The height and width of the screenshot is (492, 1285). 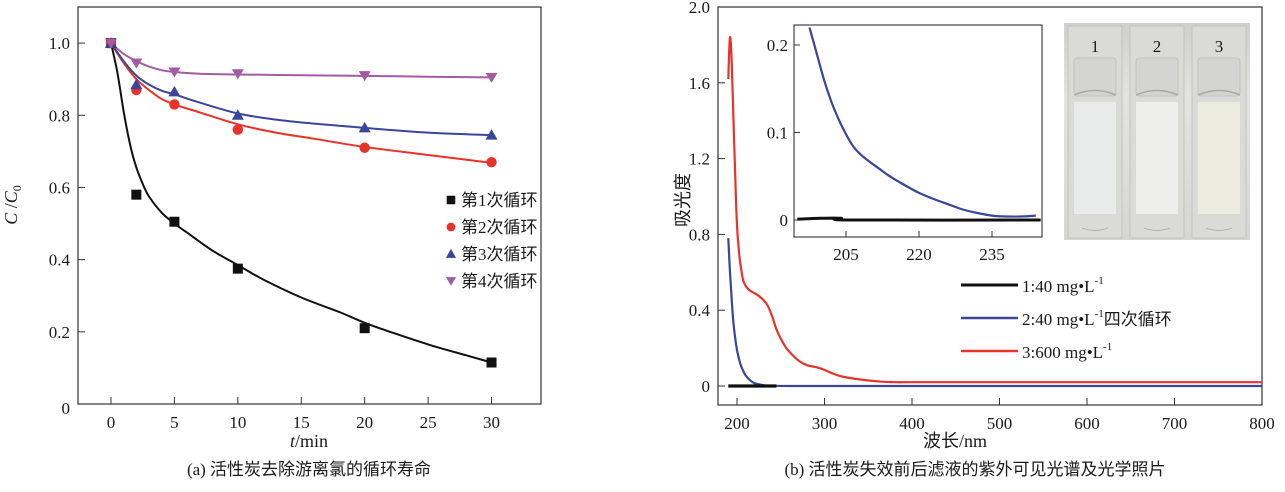 What do you see at coordinates (309, 469) in the screenshot?
I see `chart-a-caption: (a) 活性炭去除游离氯的循环寿命` at bounding box center [309, 469].